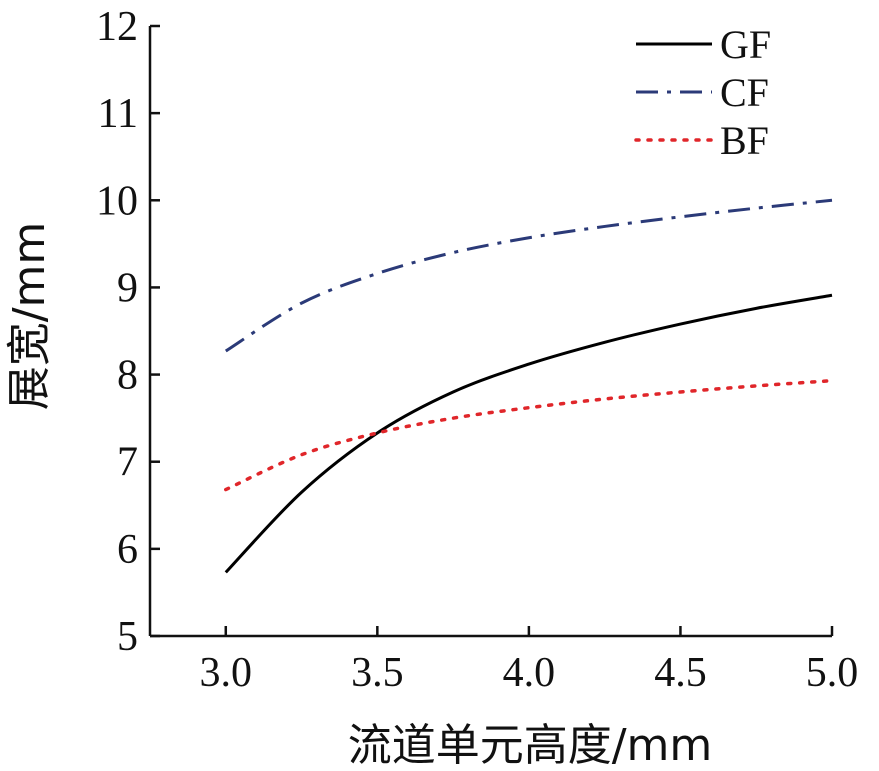 Image resolution: width=879 pixels, height=771 pixels. Describe the element at coordinates (744, 92) in the screenshot. I see `legend-label-cf: CF` at that location.